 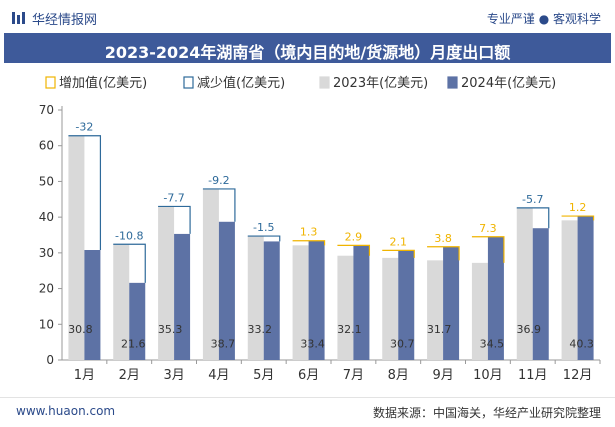 I want to click on title-bar: 2023-2024年湖南省（境内目的地/货源地）月度出口额, so click(x=307, y=48).